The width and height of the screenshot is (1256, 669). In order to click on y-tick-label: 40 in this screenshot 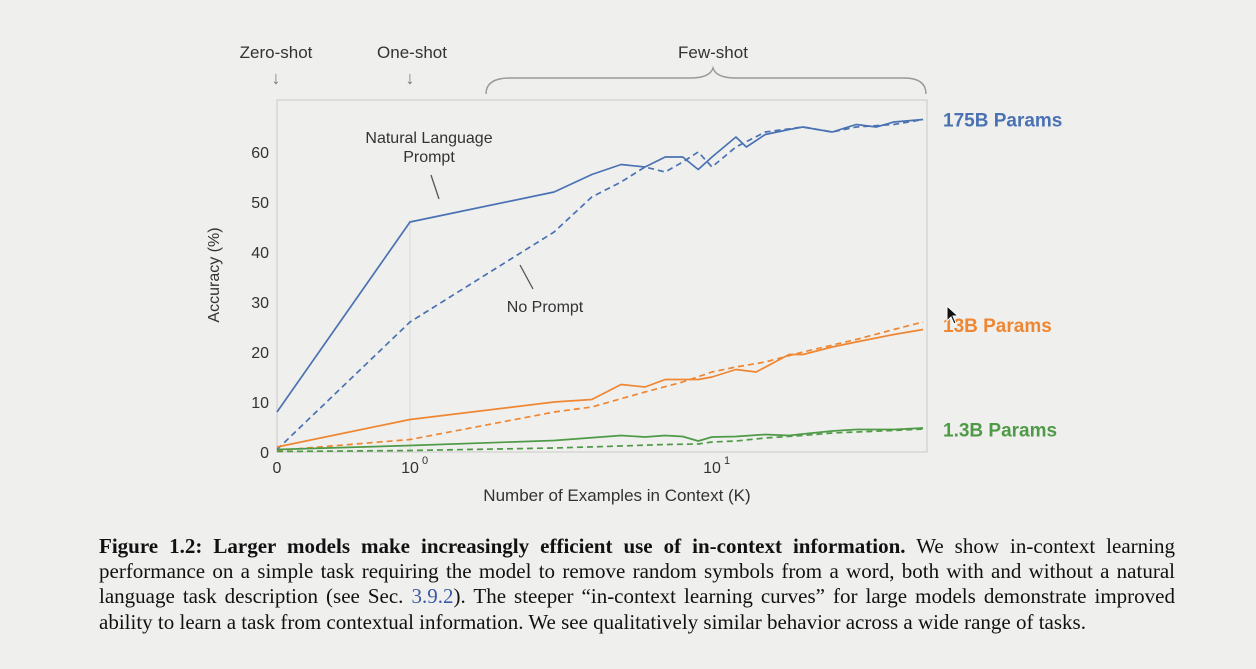, I will do `click(260, 253)`.